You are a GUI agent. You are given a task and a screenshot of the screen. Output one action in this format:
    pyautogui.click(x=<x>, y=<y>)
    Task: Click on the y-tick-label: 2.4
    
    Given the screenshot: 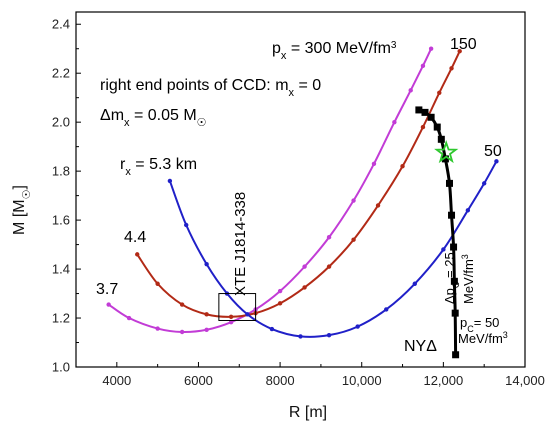 What is the action you would take?
    pyautogui.click(x=61, y=24)
    